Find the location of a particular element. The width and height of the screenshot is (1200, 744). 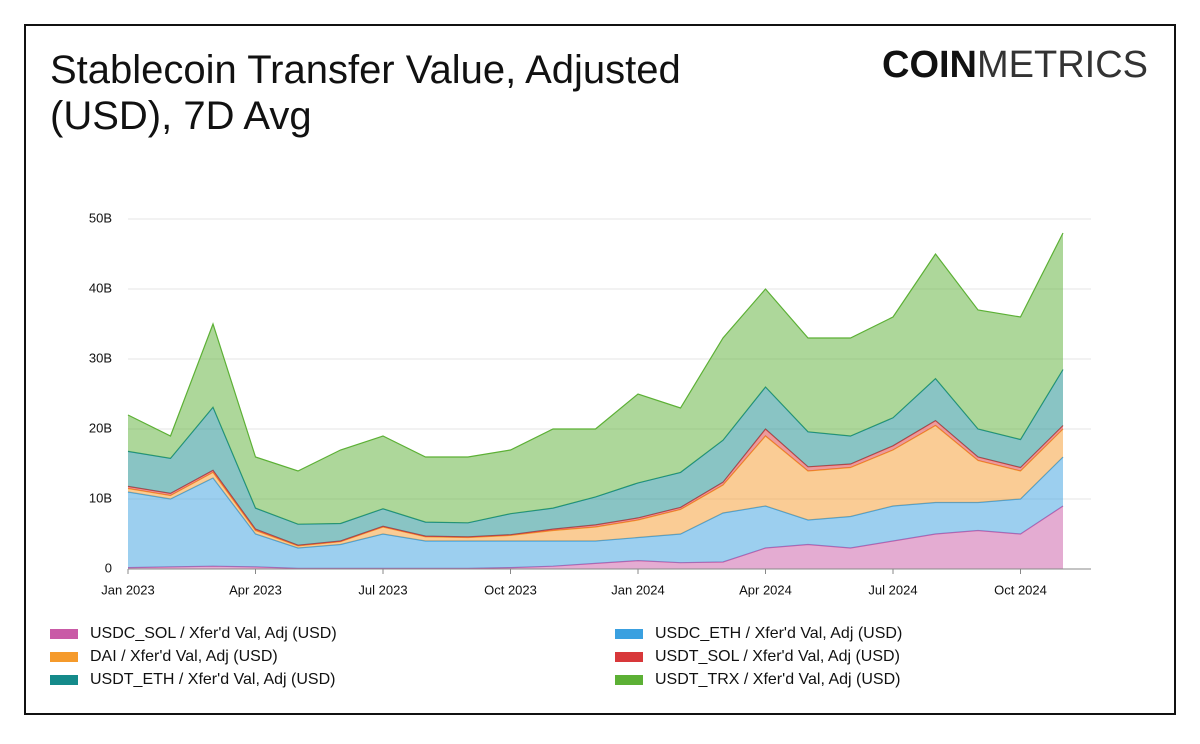

legend-label: USDT_ETH / Xfer'd Val, Adj (USD) is located at coordinates (212, 679).